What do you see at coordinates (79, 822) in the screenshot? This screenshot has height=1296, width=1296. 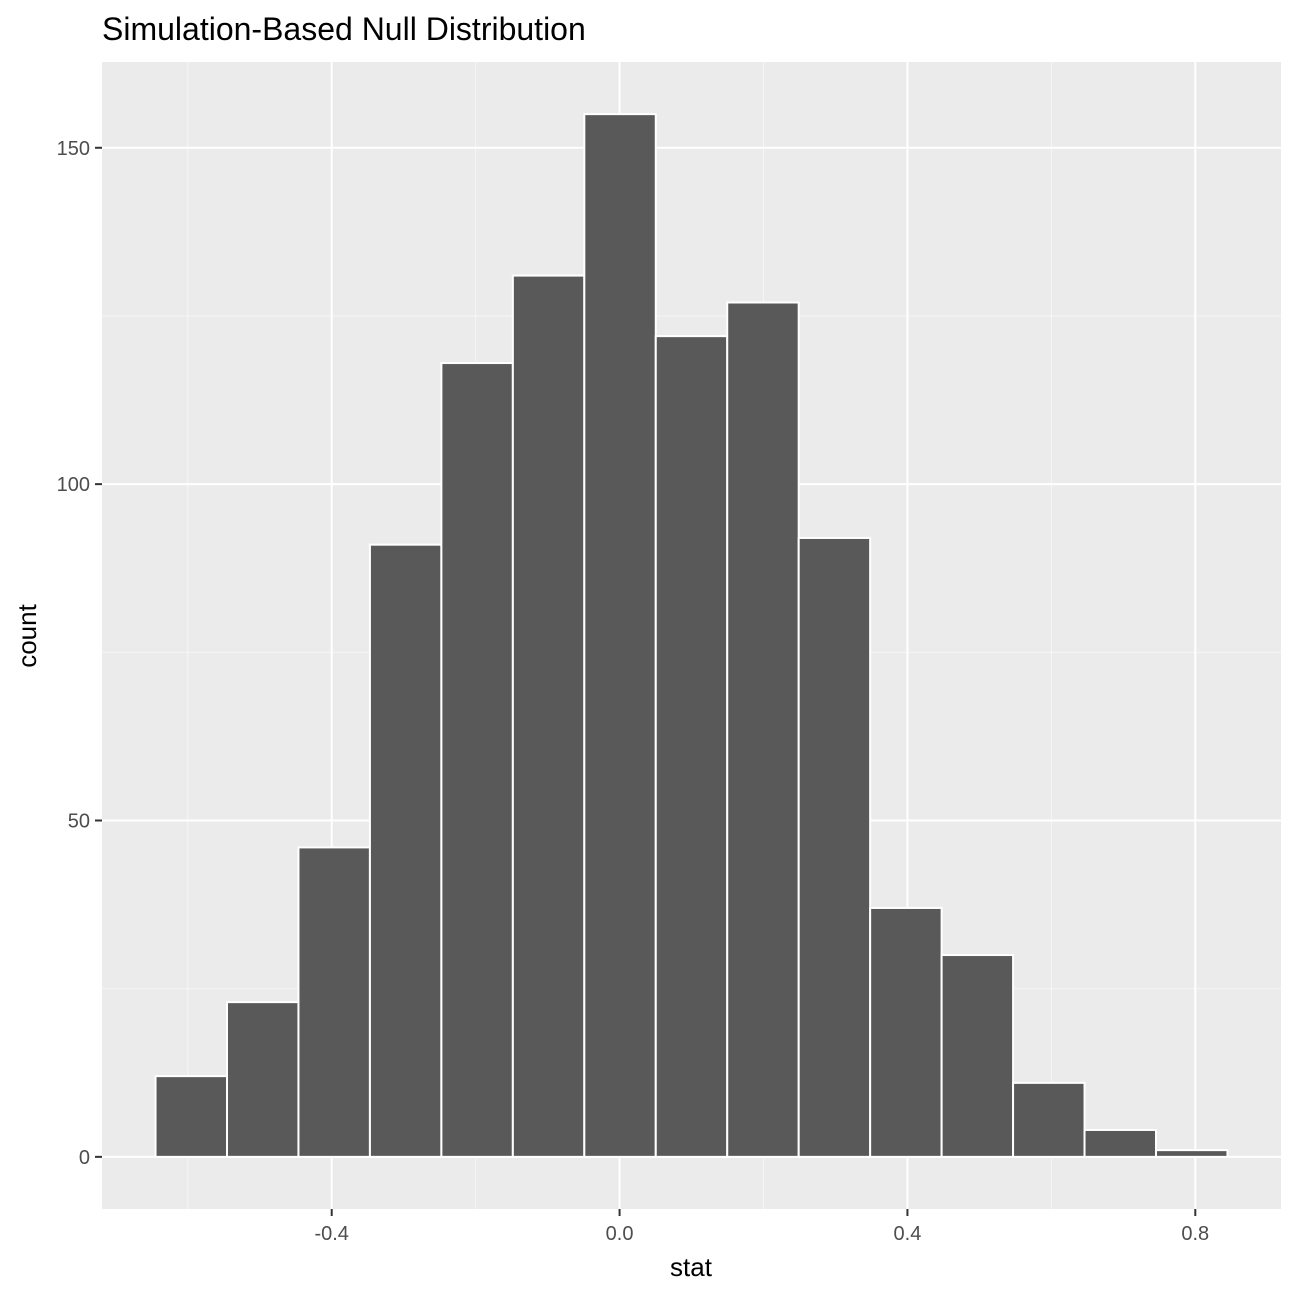 I see `y-tick-label: 50` at bounding box center [79, 822].